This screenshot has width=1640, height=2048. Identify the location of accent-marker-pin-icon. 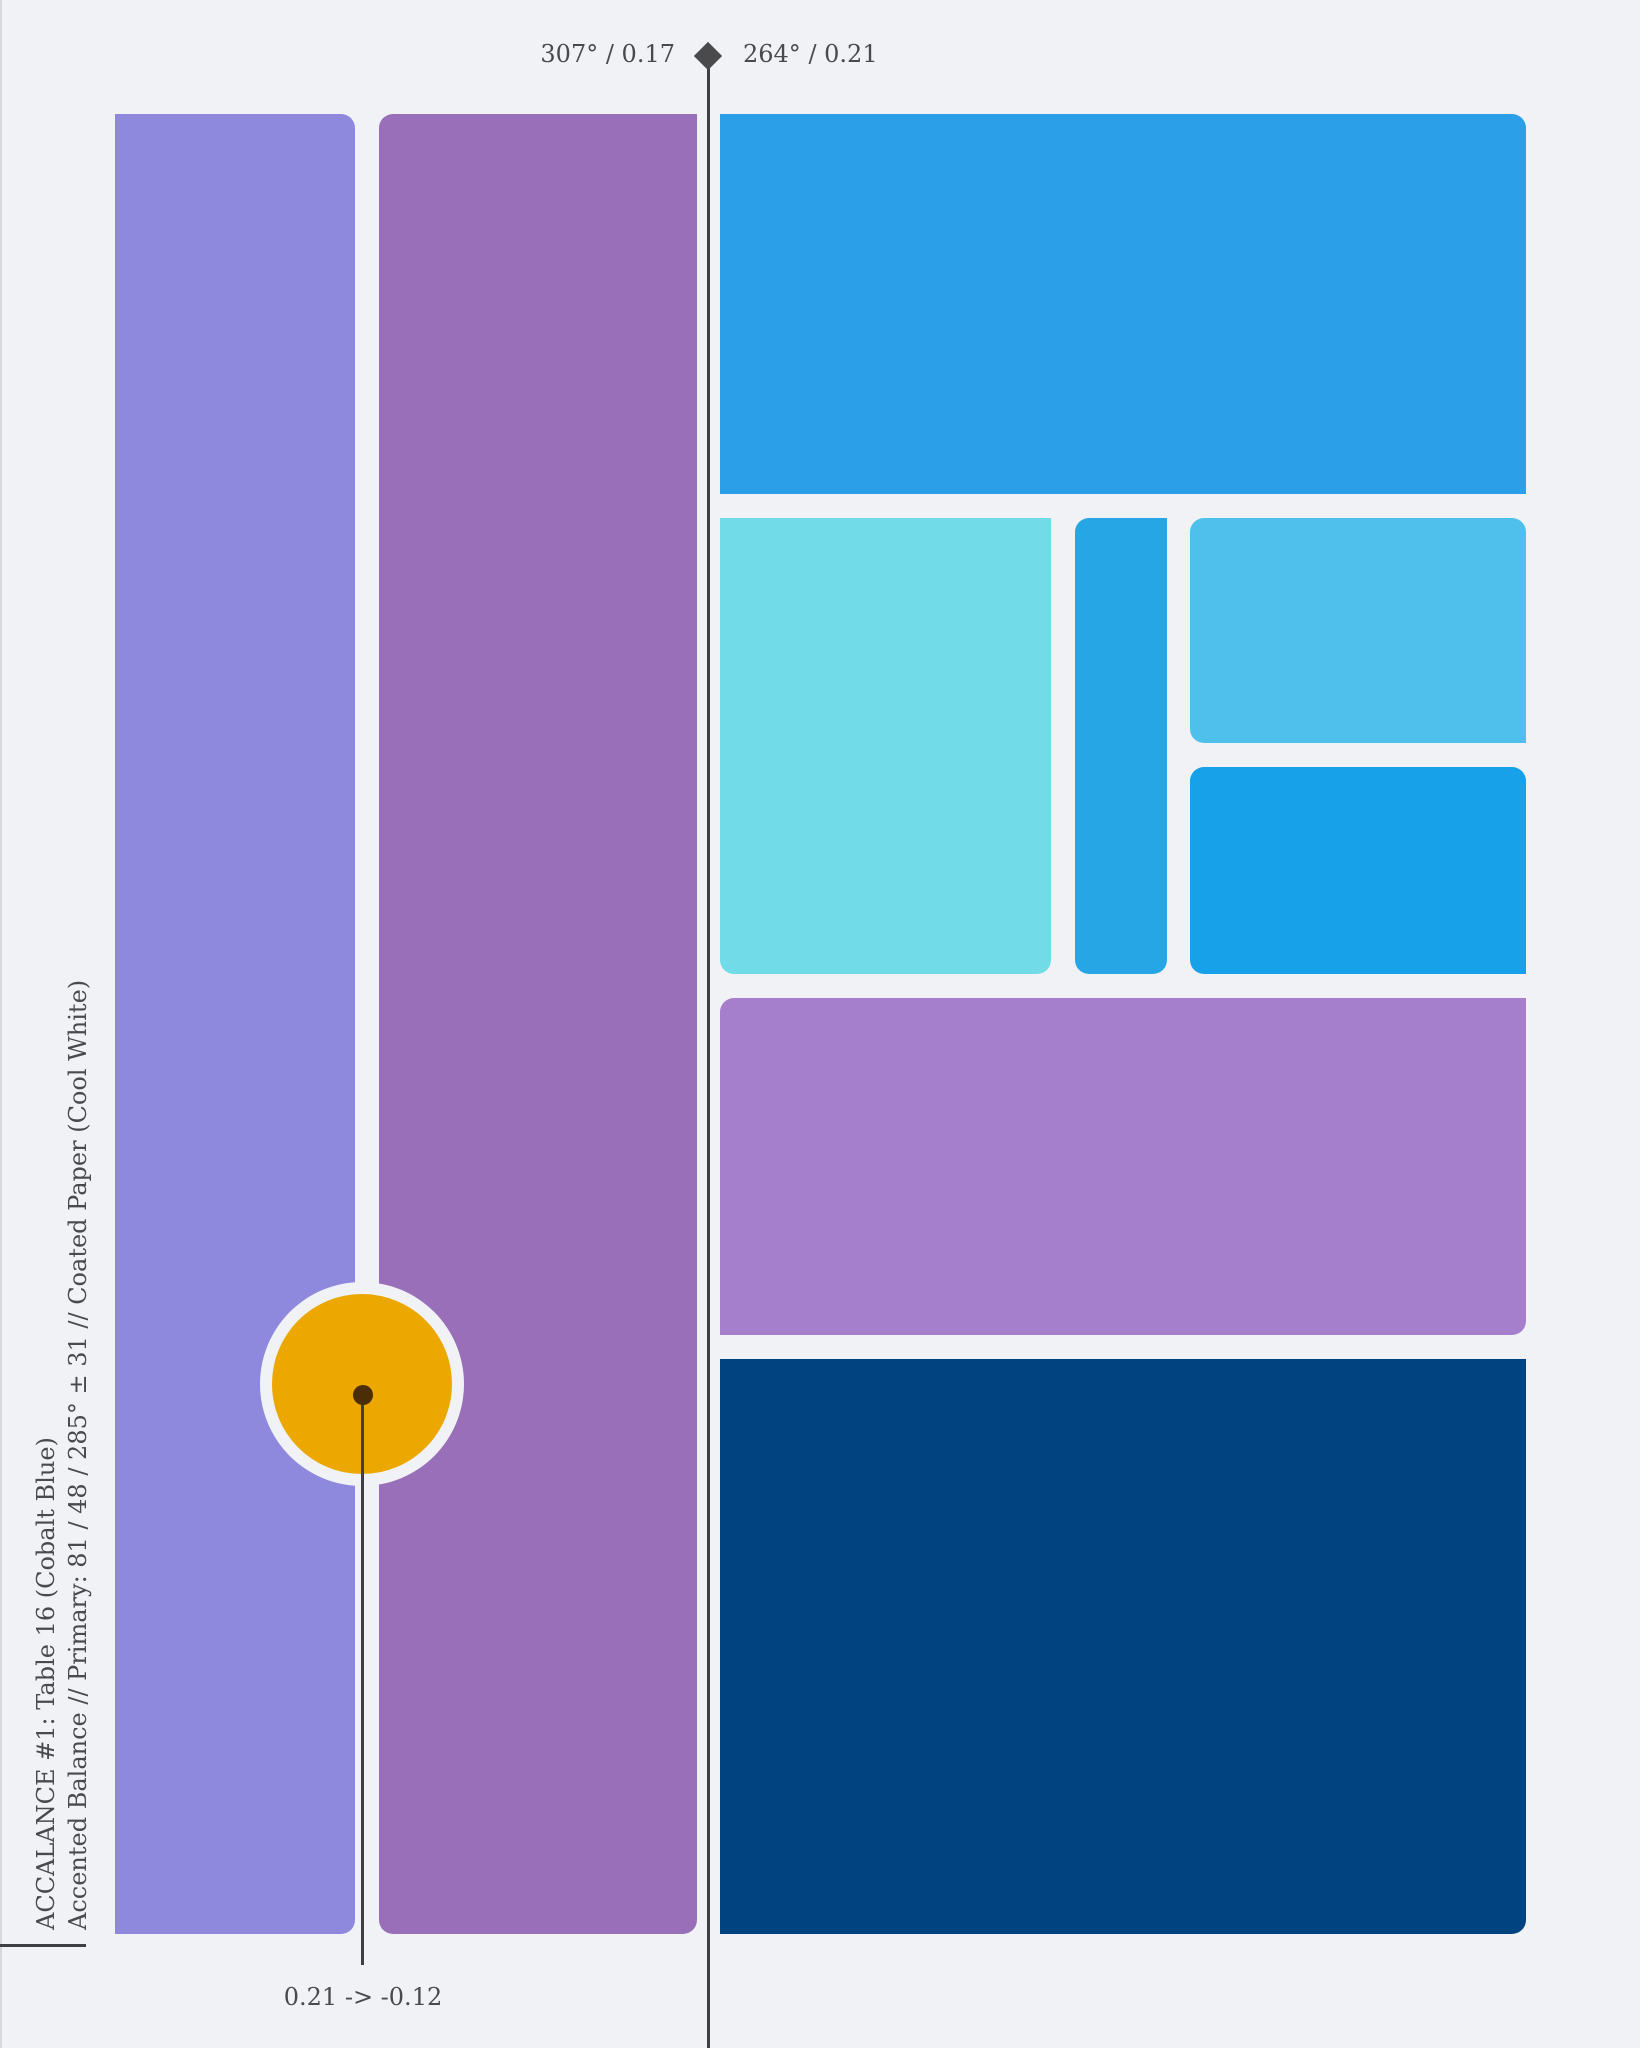
(363, 1395).